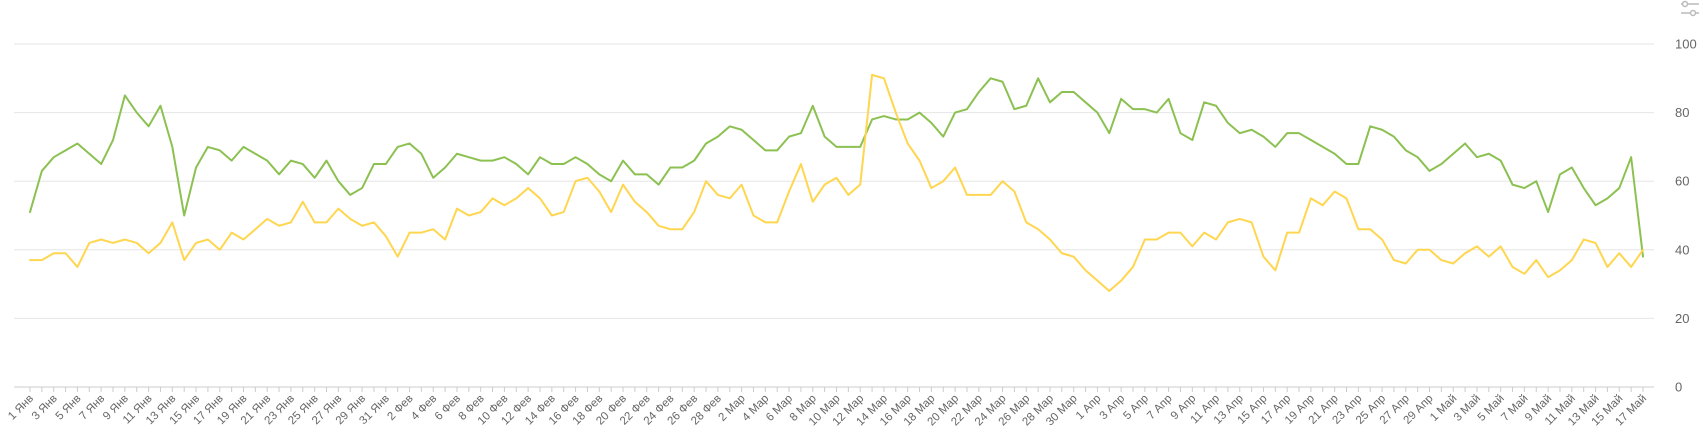  What do you see at coordinates (1686, 44) in the screenshot?
I see `y-tick-label: 100` at bounding box center [1686, 44].